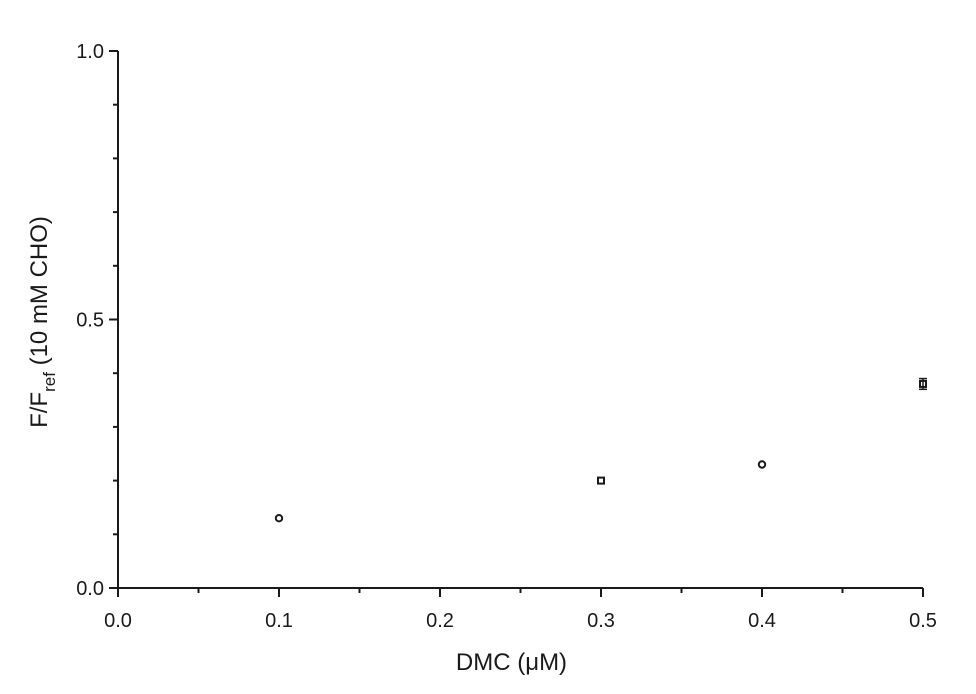 The width and height of the screenshot is (976, 694). Describe the element at coordinates (90, 52) in the screenshot. I see `y-tick-label: 1.0` at that location.